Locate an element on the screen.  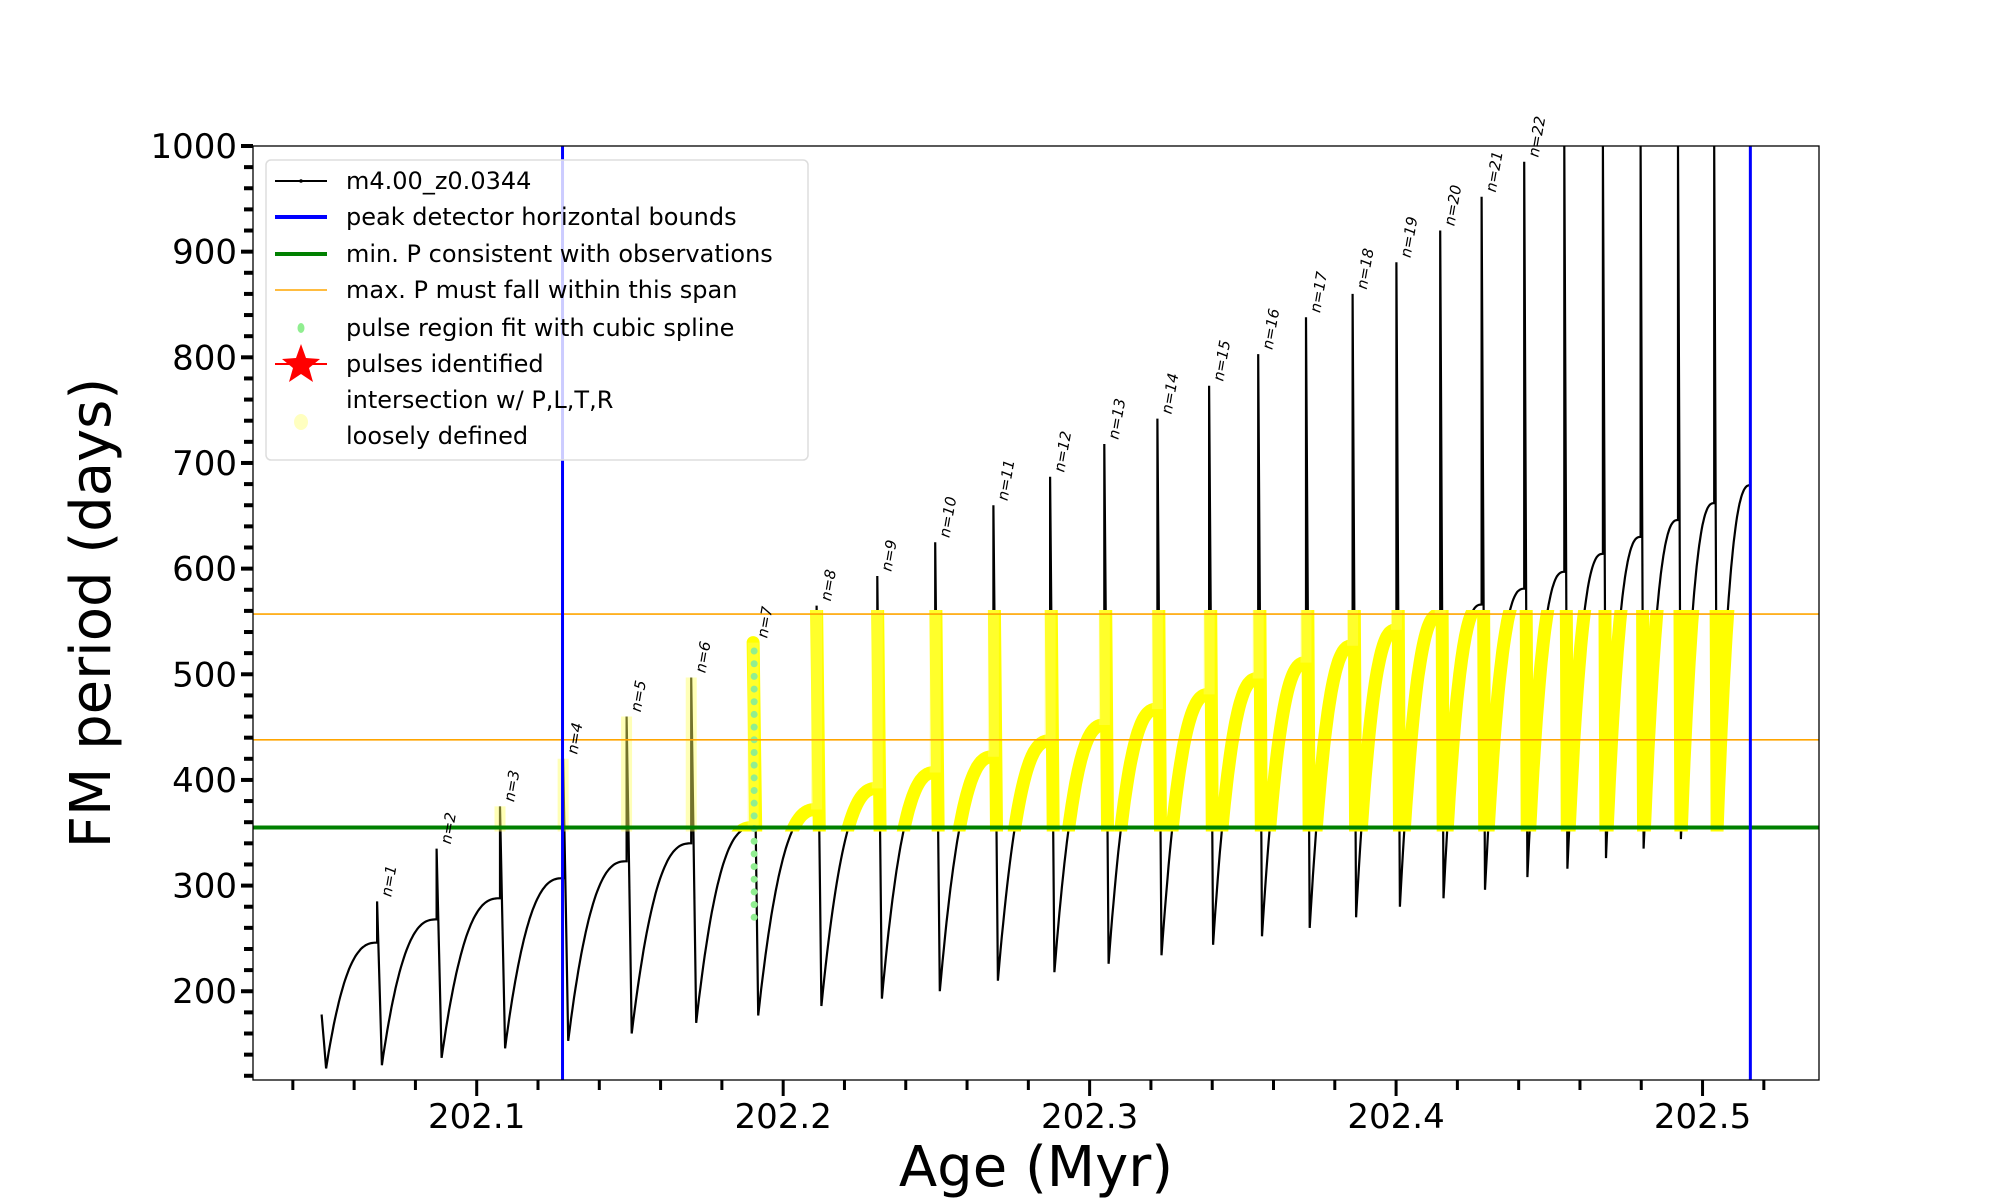
legend-label-intersection: intersection w/ P,L,T,R is located at coordinates (479, 400).